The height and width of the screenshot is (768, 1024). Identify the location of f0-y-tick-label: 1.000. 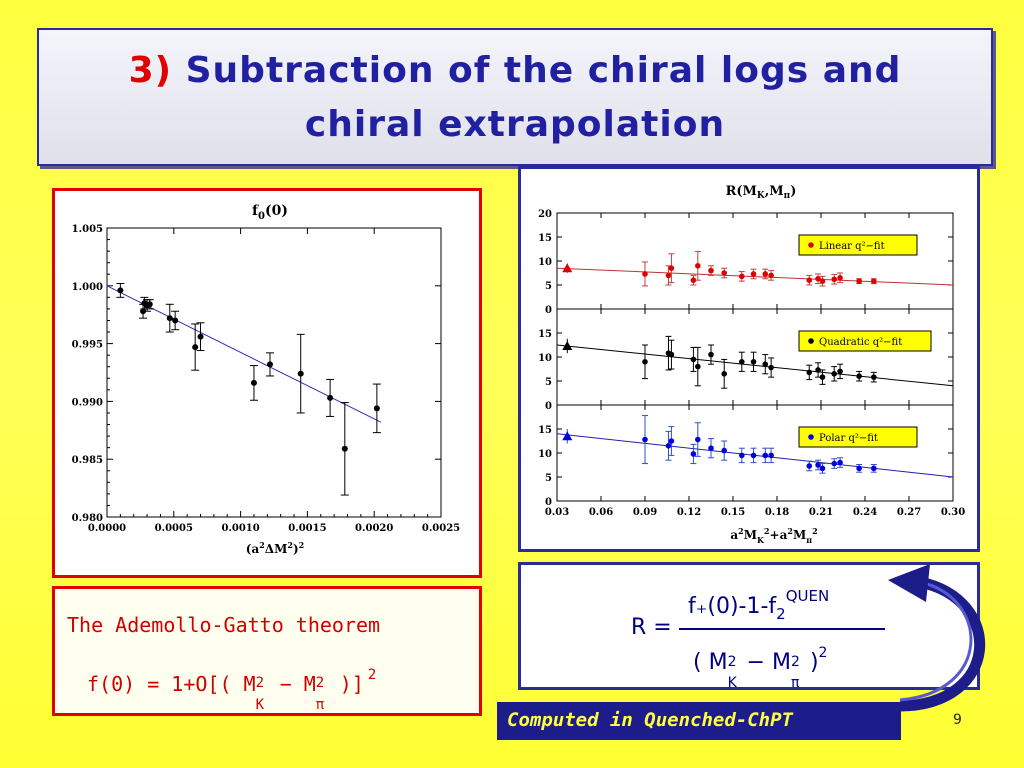
(87, 287).